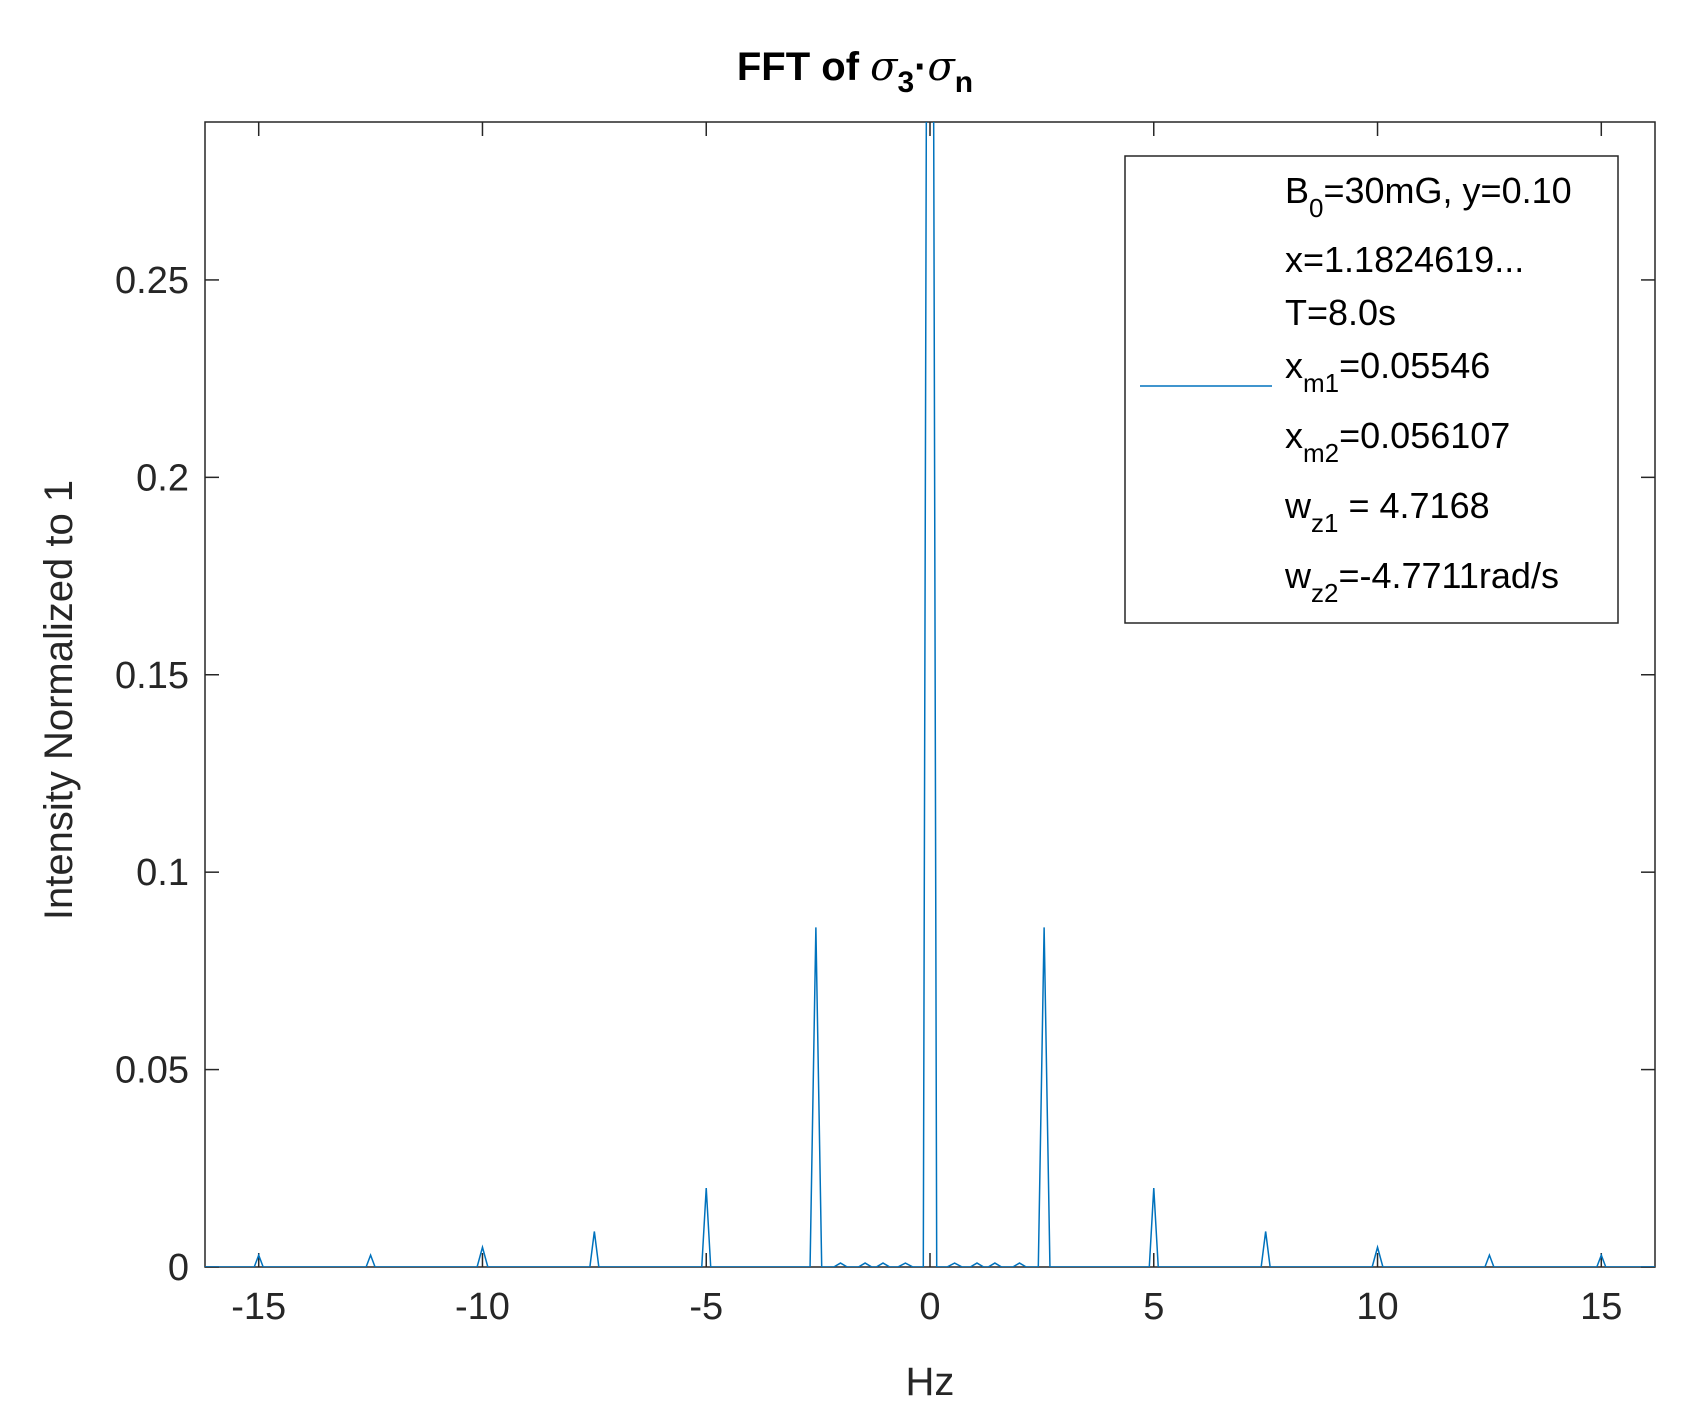 This screenshot has width=1683, height=1417. Describe the element at coordinates (258, 1307) in the screenshot. I see `x-tick-label: -15` at that location.